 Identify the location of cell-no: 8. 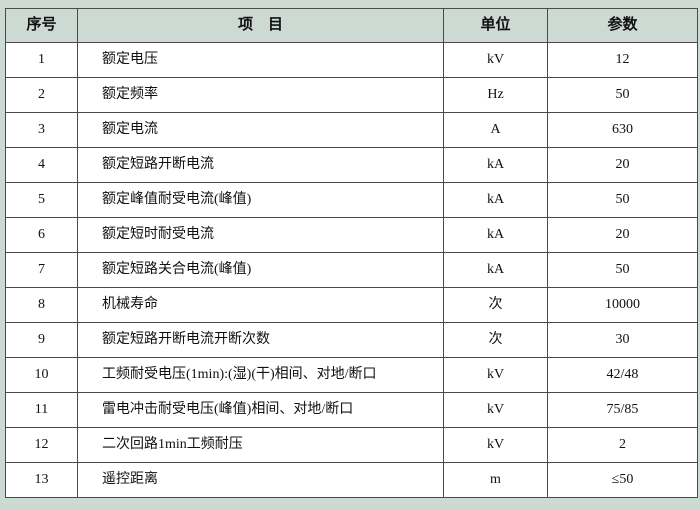
(41, 305).